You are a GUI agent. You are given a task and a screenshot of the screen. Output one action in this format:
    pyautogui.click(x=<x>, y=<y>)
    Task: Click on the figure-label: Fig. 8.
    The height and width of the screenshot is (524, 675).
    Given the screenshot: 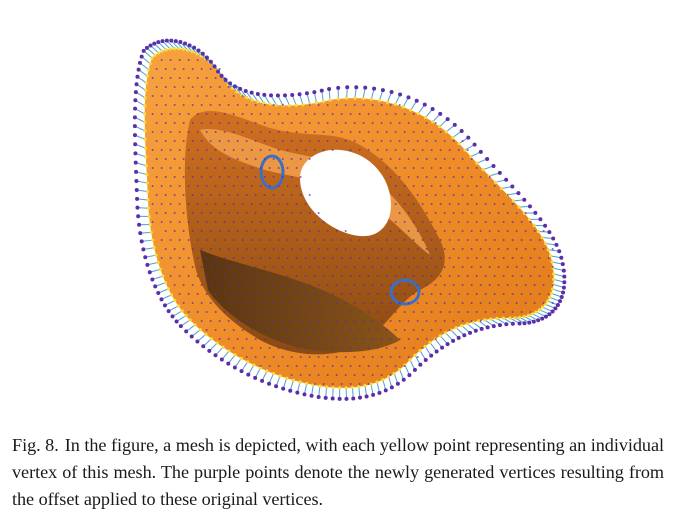 What is the action you would take?
    pyautogui.click(x=35, y=445)
    